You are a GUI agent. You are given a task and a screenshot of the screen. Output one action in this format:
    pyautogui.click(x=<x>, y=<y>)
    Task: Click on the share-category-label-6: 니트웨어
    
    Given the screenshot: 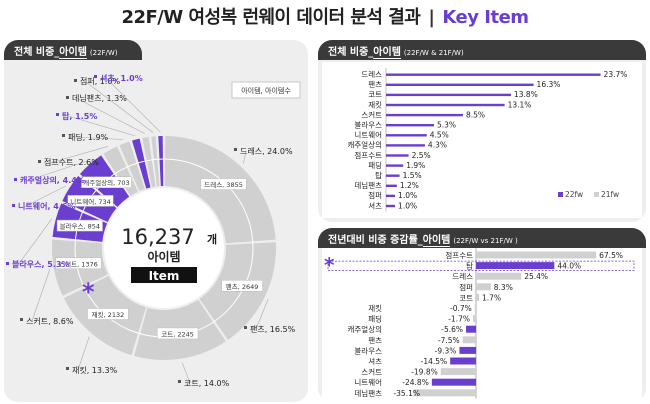 What is the action you would take?
    pyautogui.click(x=368, y=135)
    